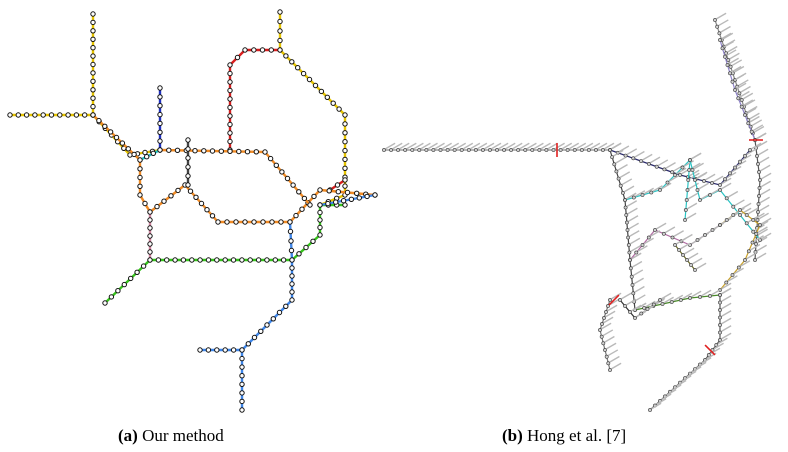  What do you see at coordinates (742, 87) in the screenshot?
I see `comparison-hong-lavender` at bounding box center [742, 87].